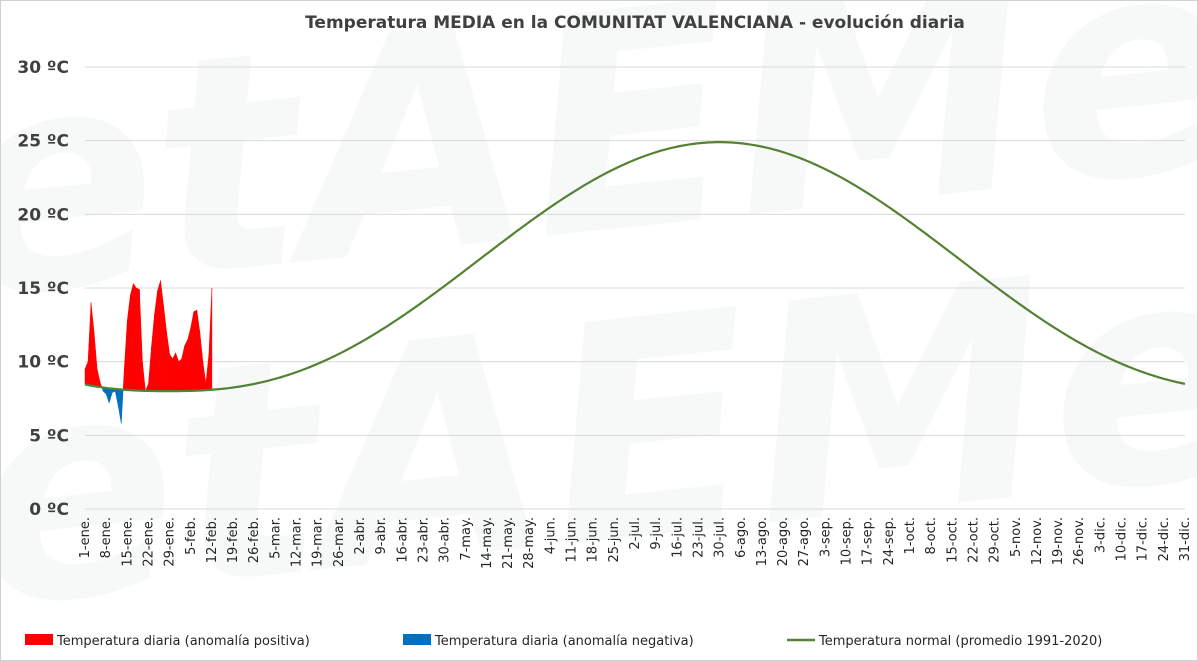 The image size is (1198, 661). What do you see at coordinates (127, 542) in the screenshot?
I see `x-tick-label: 15-ene.` at bounding box center [127, 542].